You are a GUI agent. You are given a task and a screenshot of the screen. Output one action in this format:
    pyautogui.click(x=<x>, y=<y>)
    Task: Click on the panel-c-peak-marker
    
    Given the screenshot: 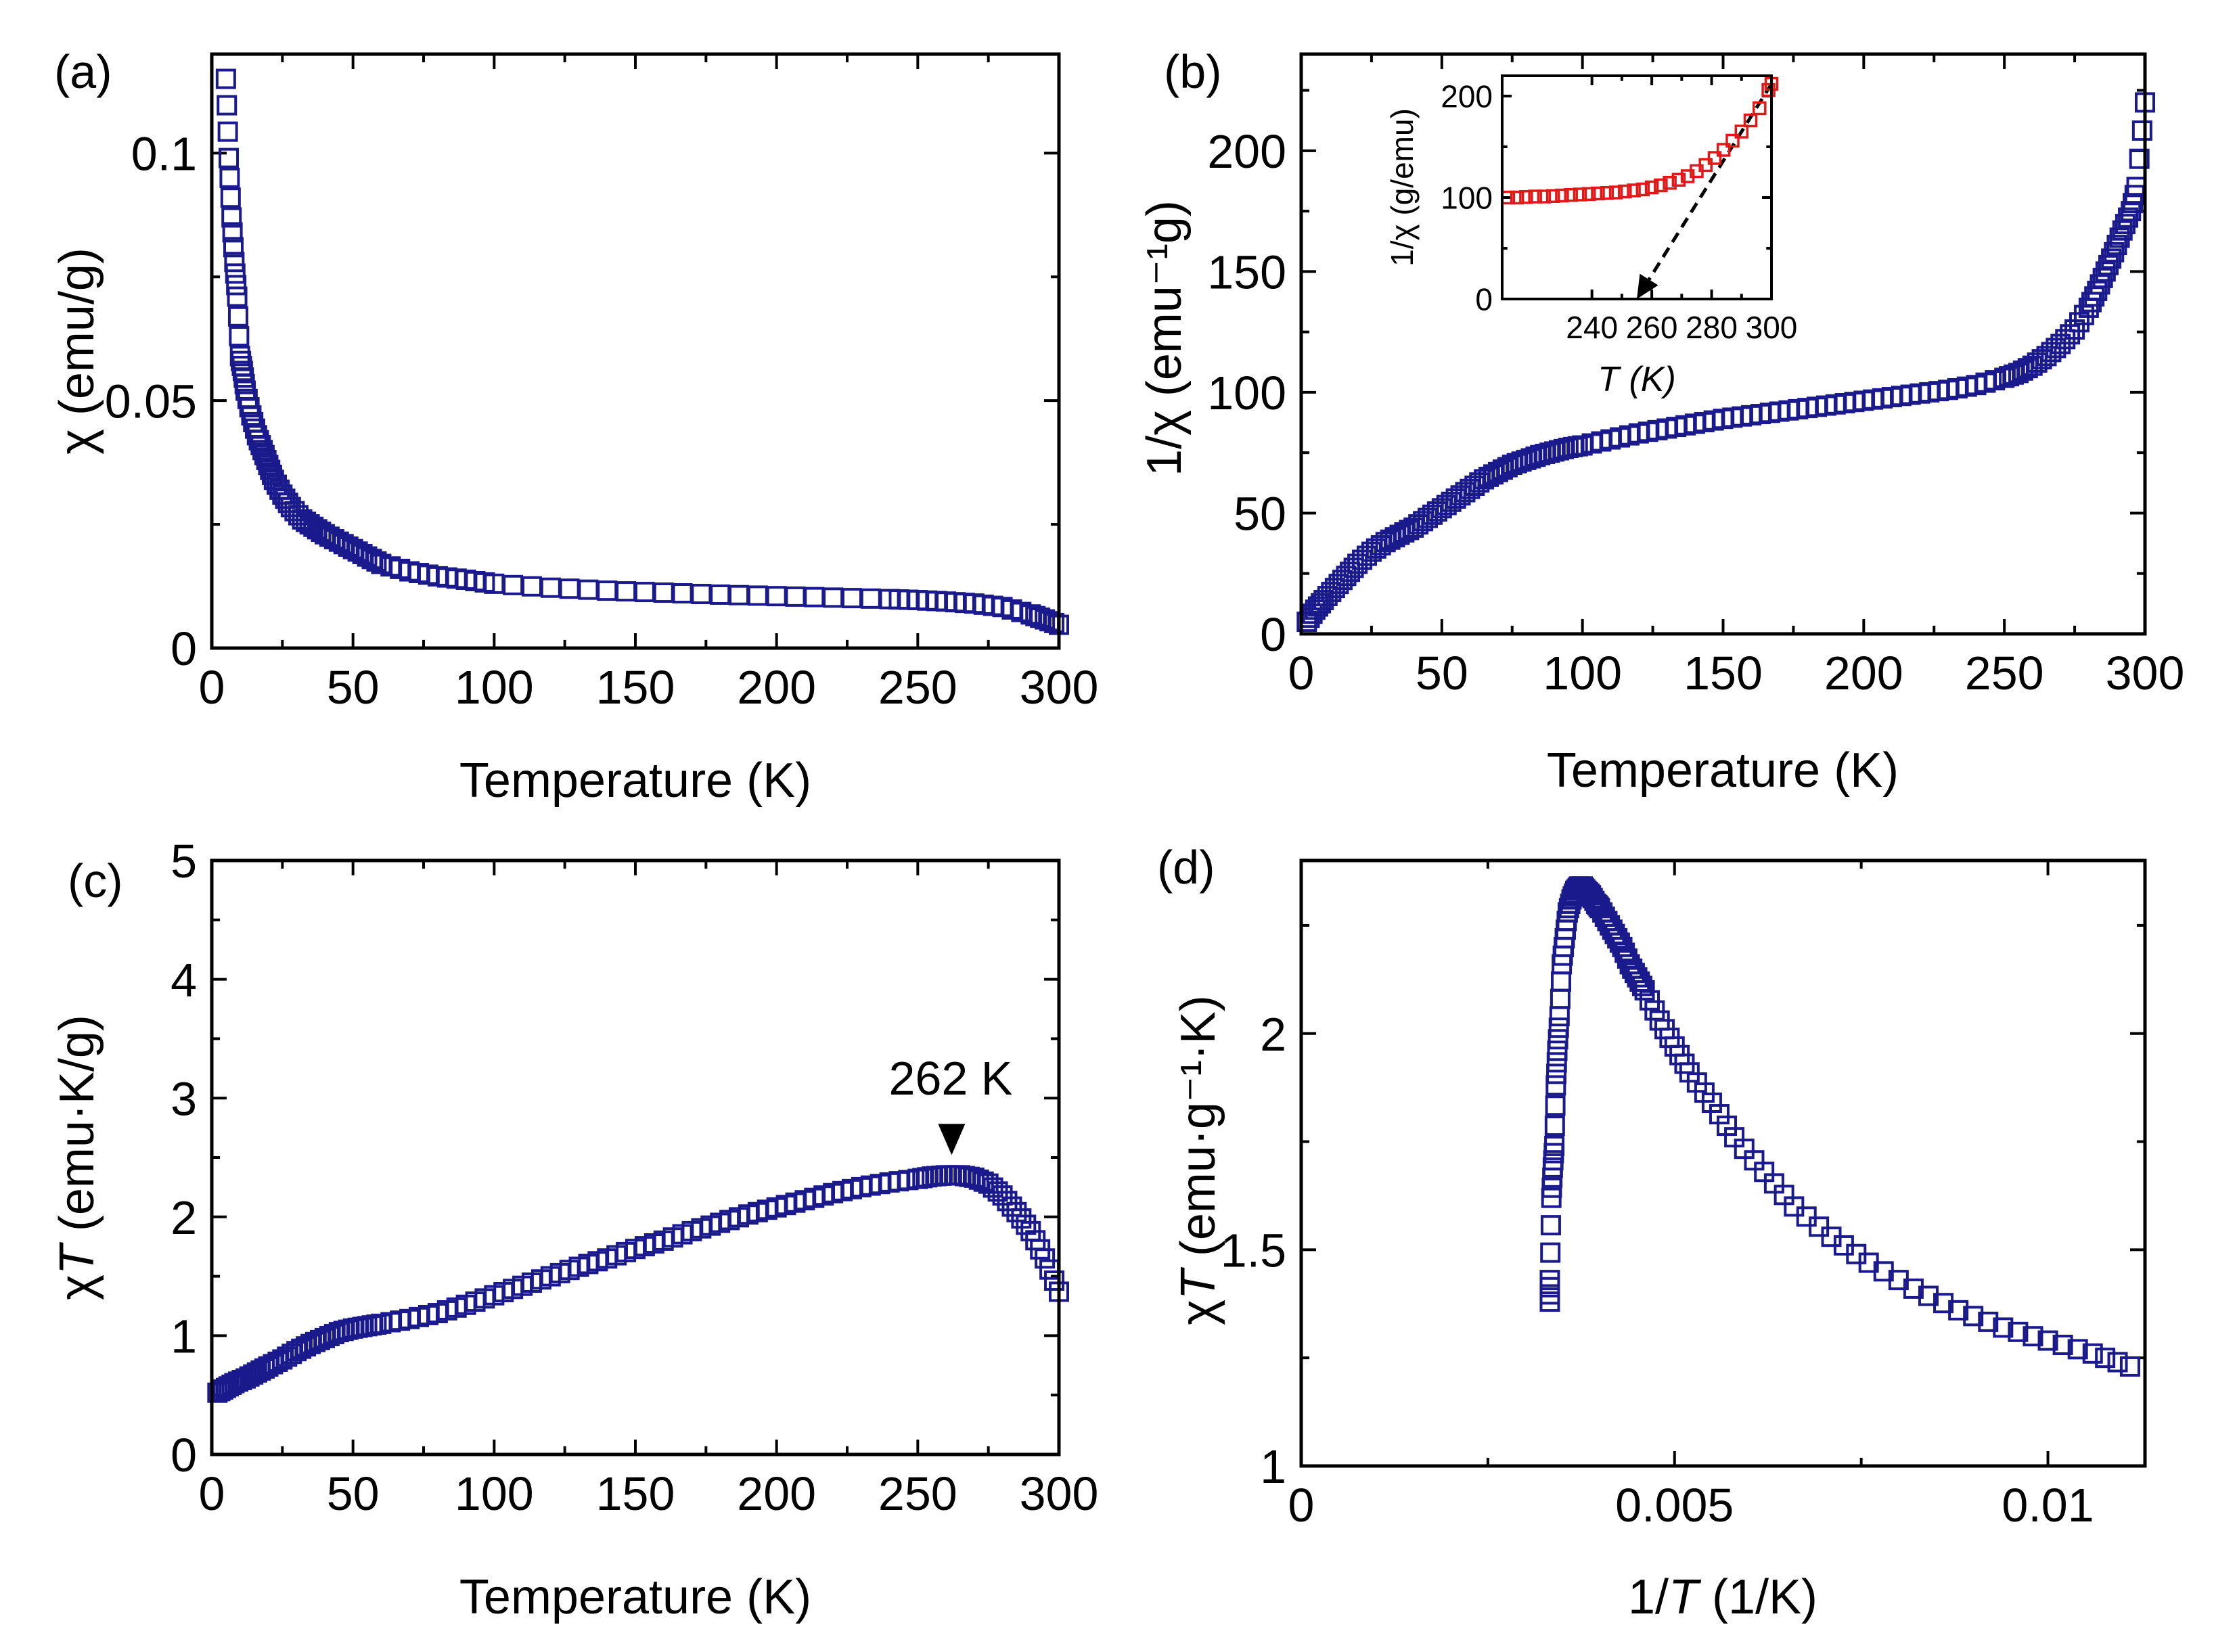 What is the action you would take?
    pyautogui.click(x=952, y=1139)
    